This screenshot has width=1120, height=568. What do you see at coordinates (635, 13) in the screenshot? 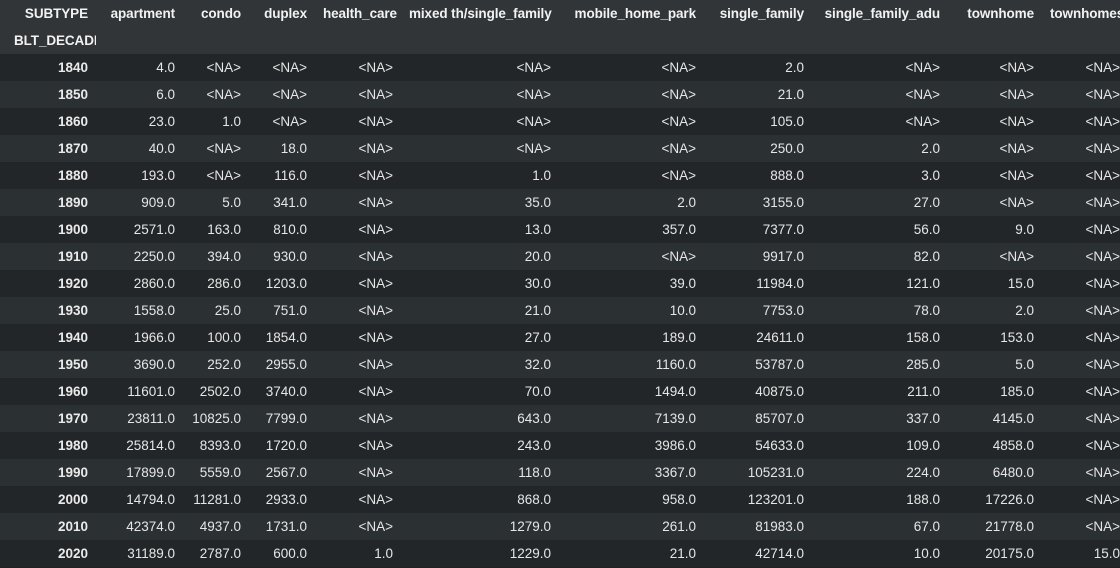
I see `column-header-mobile-home-park: mobile_home_park` at bounding box center [635, 13].